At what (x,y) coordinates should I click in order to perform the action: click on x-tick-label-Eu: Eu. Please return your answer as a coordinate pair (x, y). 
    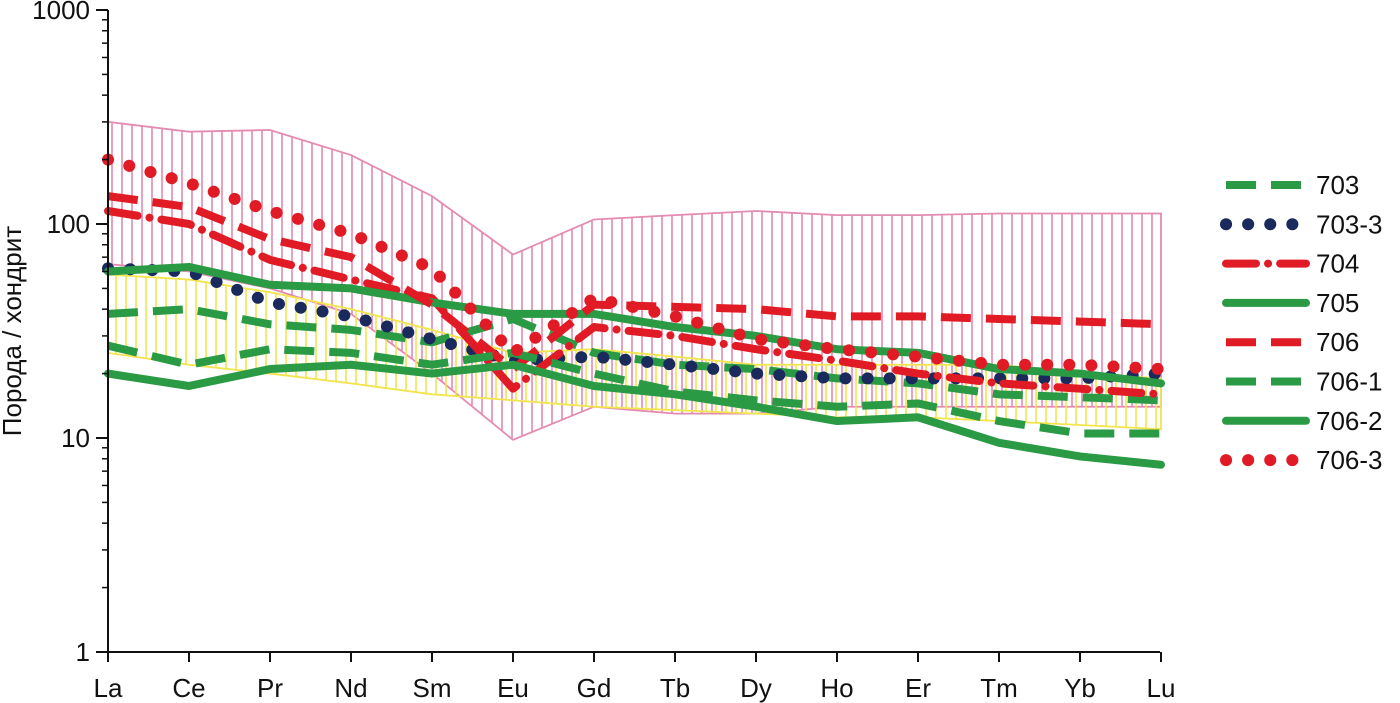
    Looking at the image, I should click on (513, 688).